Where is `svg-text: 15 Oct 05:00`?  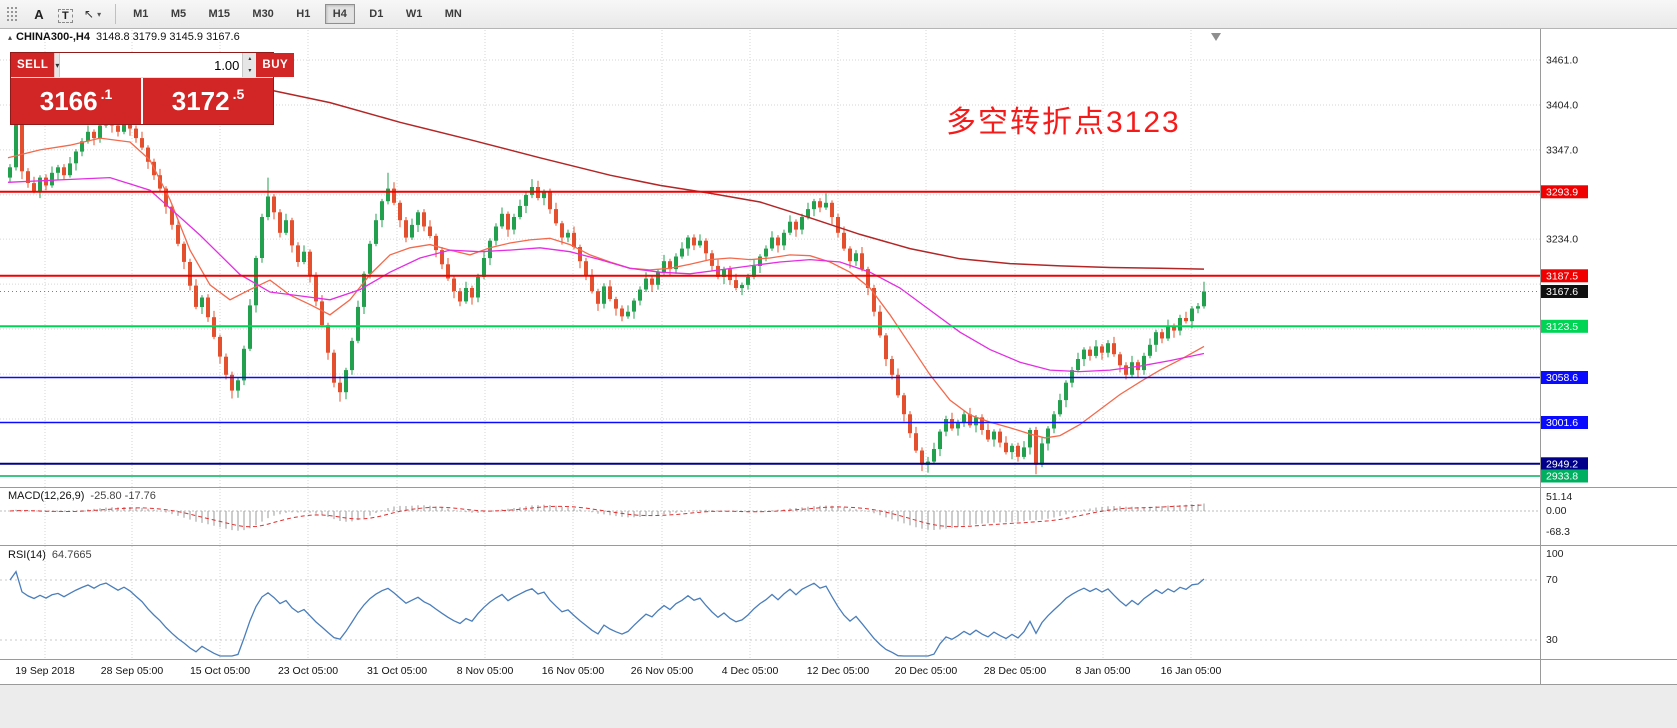
svg-text: 15 Oct 05:00 is located at coordinates (220, 671).